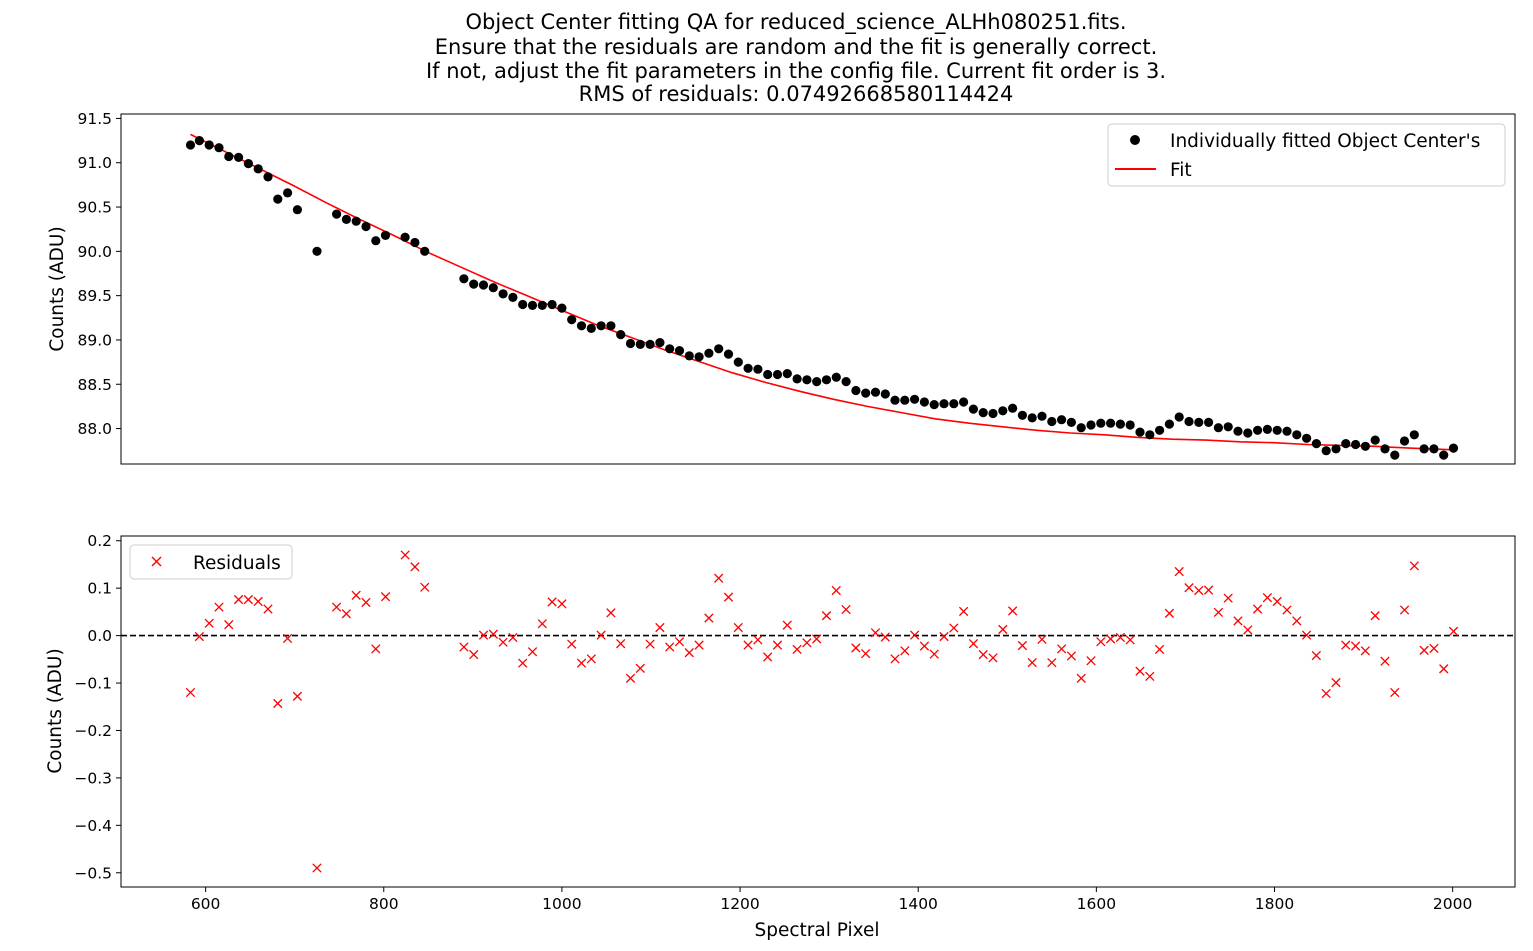 The width and height of the screenshot is (1533, 951). Describe the element at coordinates (93, 873) in the screenshot. I see `residuals-panel-y-tick-label: −0.5` at that location.